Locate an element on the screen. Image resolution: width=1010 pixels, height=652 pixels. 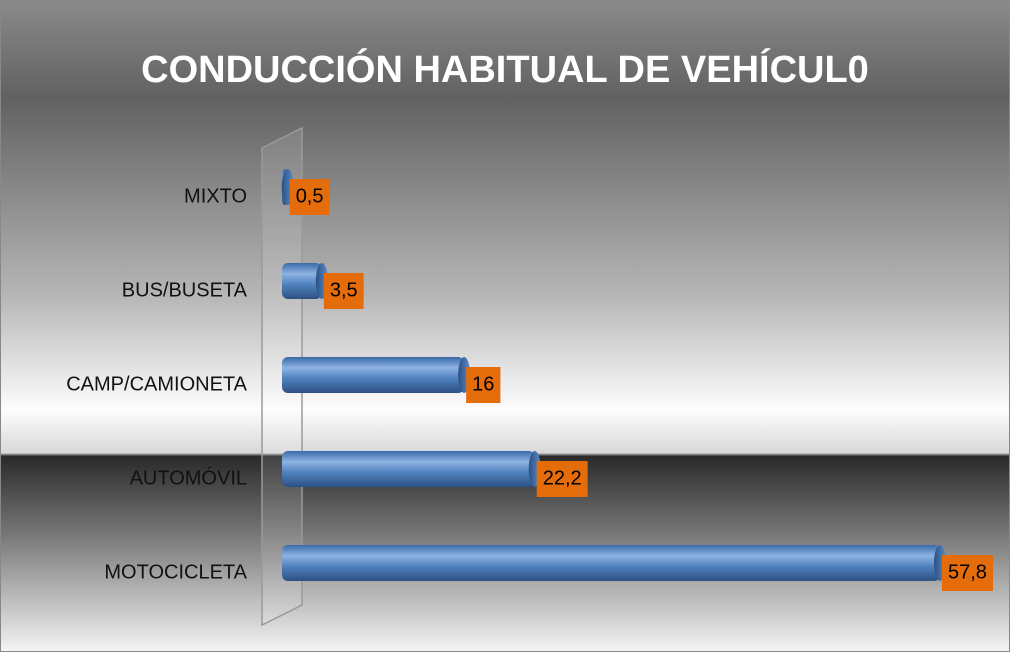
y-tick-label: CAMP/CAMIONETA is located at coordinates (156, 384).